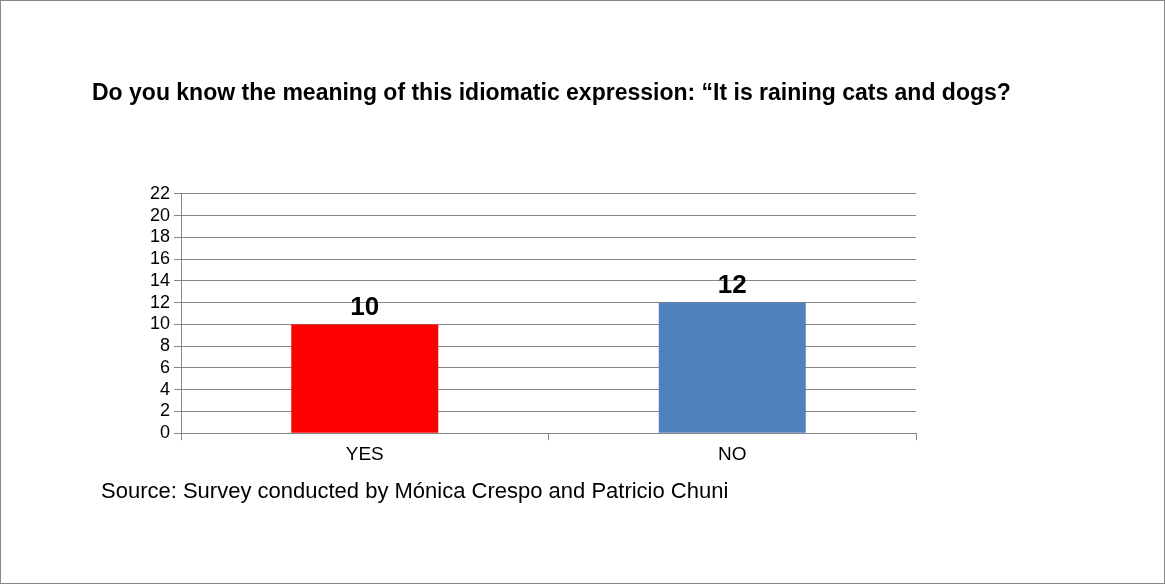 This screenshot has height=584, width=1165. I want to click on data-label: 10, so click(365, 305).